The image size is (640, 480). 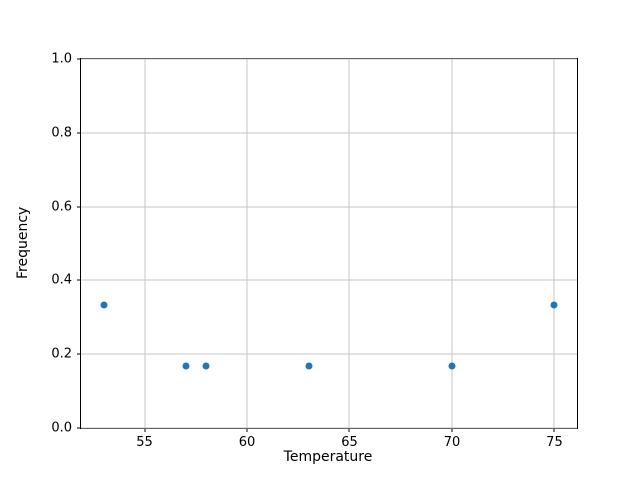 I want to click on x-tick-label: 60, so click(x=247, y=442).